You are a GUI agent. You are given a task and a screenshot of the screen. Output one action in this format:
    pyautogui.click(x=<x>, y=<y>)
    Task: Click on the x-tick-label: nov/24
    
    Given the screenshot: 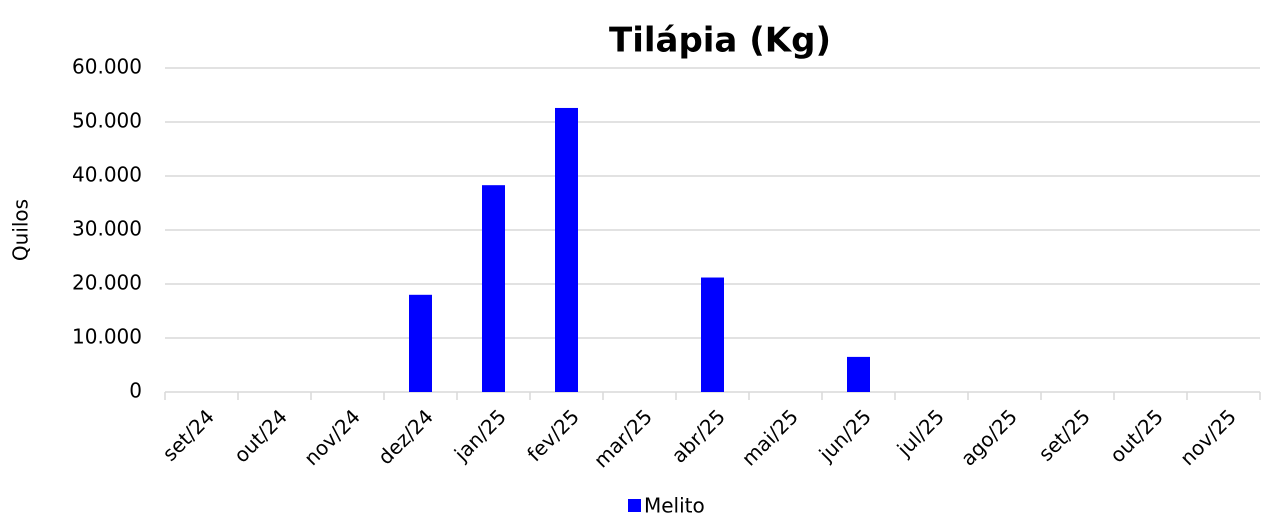 What is the action you would take?
    pyautogui.click(x=332, y=437)
    